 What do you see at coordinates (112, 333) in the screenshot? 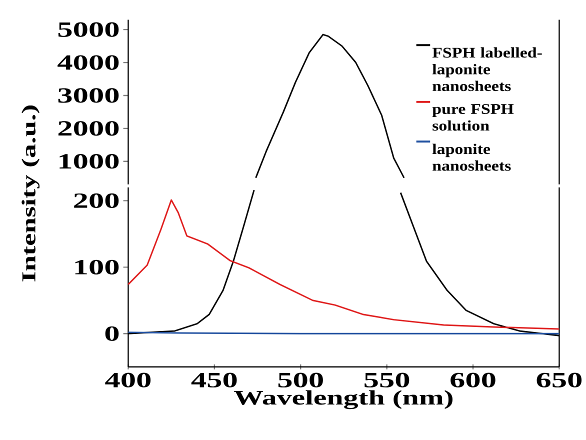
I see `y-tick-label: 0` at bounding box center [112, 333].